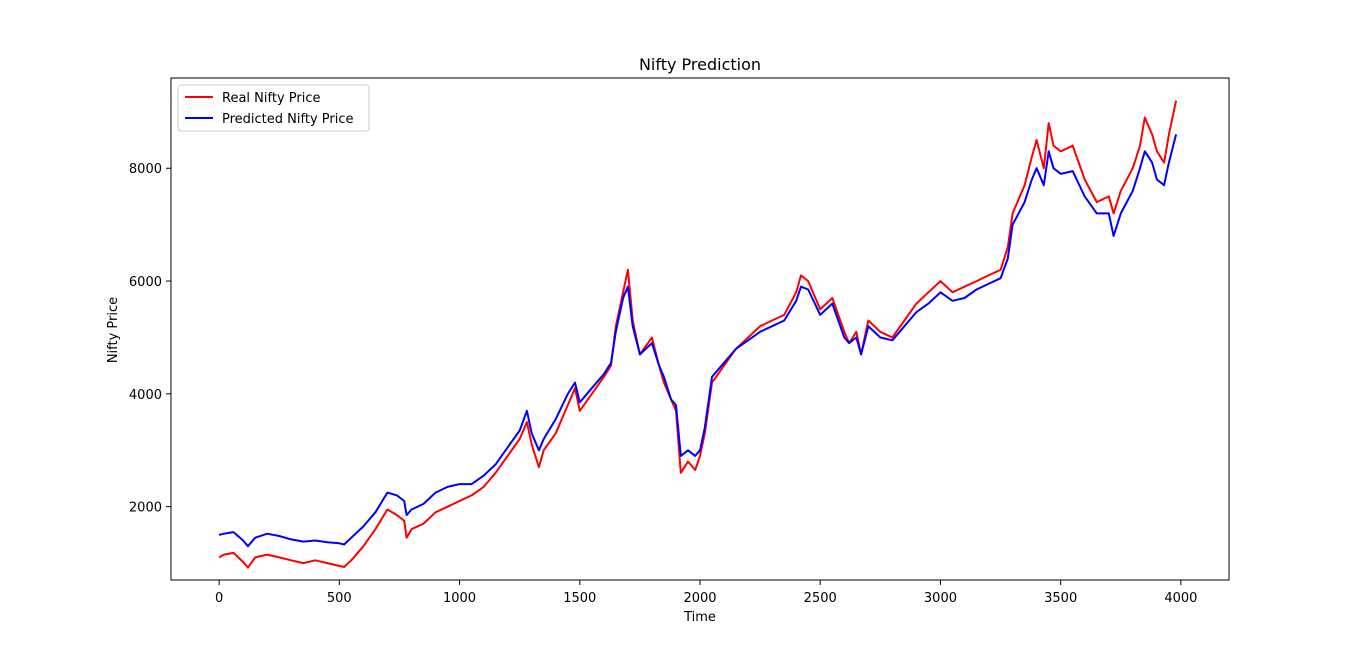 This screenshot has height=652, width=1366. Describe the element at coordinates (699, 617) in the screenshot. I see `x-axis-label: Time` at that location.